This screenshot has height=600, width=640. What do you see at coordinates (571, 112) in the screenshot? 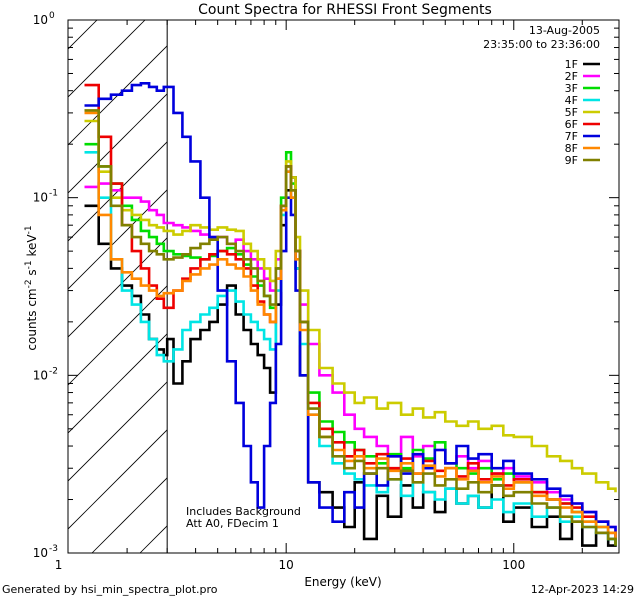
I see `legend-label-5F: 5F` at bounding box center [571, 112].